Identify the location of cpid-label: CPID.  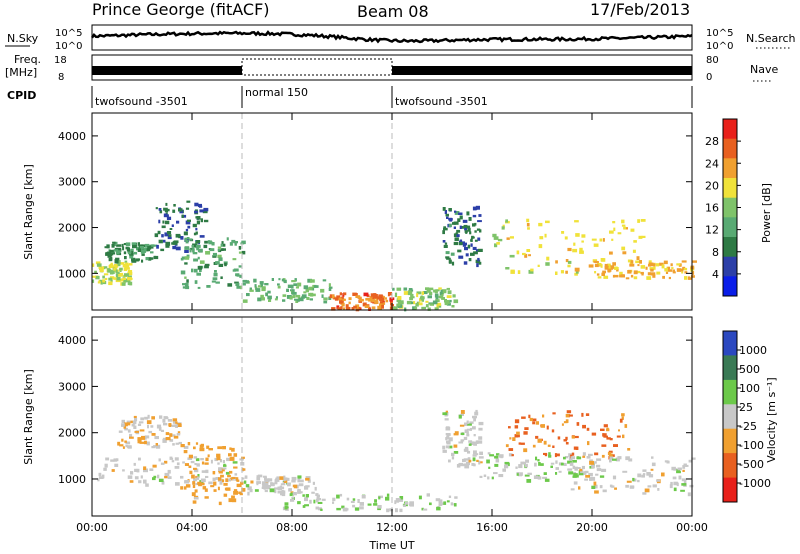
(21, 95).